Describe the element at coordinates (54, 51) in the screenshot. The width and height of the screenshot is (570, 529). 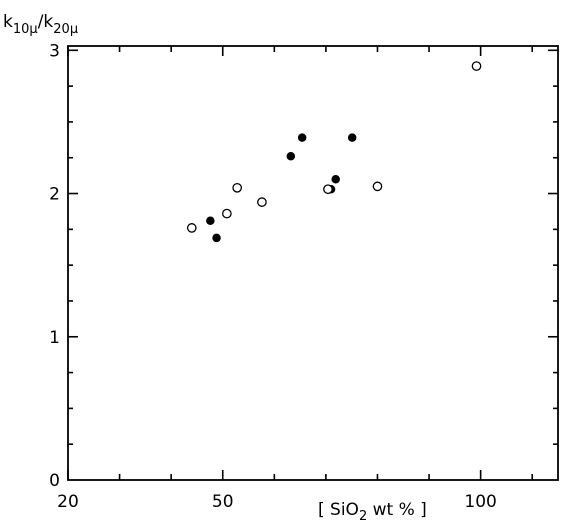
I see `y-tick-label: 3` at that location.